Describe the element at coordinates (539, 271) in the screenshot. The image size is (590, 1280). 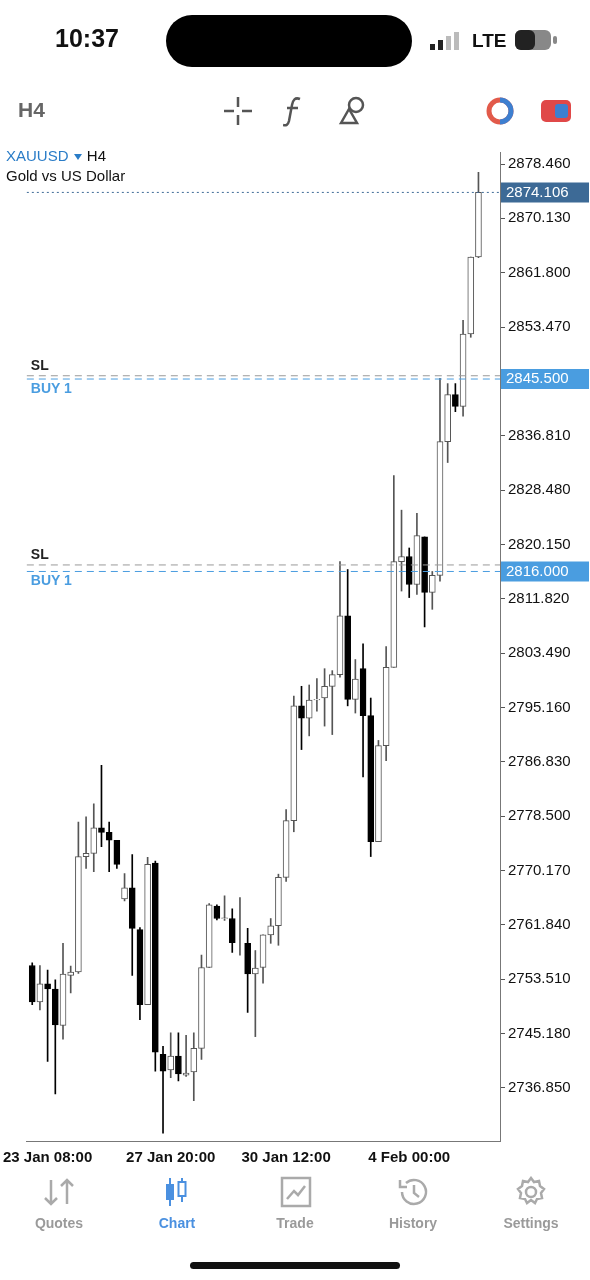
I see `y-tick-label: 2861.800` at that location.